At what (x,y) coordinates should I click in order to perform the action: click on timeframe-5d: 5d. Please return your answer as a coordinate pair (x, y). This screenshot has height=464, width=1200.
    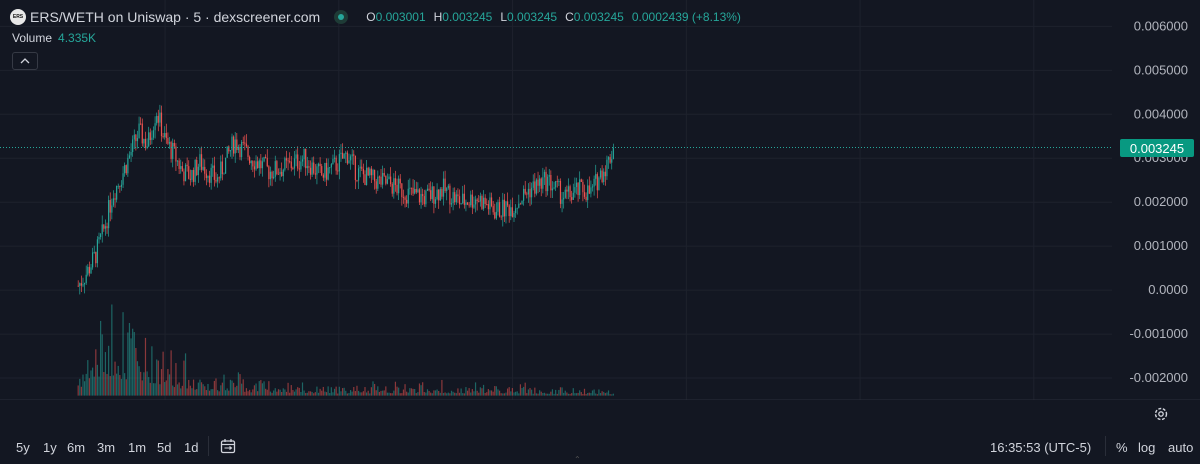
    Looking at the image, I should click on (164, 447).